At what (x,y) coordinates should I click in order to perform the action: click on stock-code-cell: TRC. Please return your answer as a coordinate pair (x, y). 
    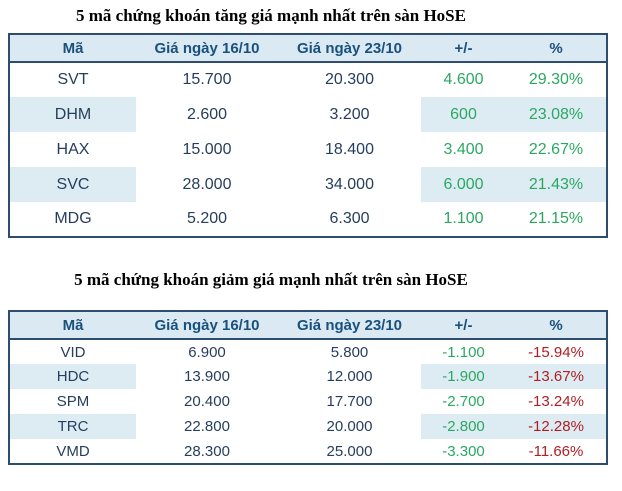
    Looking at the image, I should click on (72, 426).